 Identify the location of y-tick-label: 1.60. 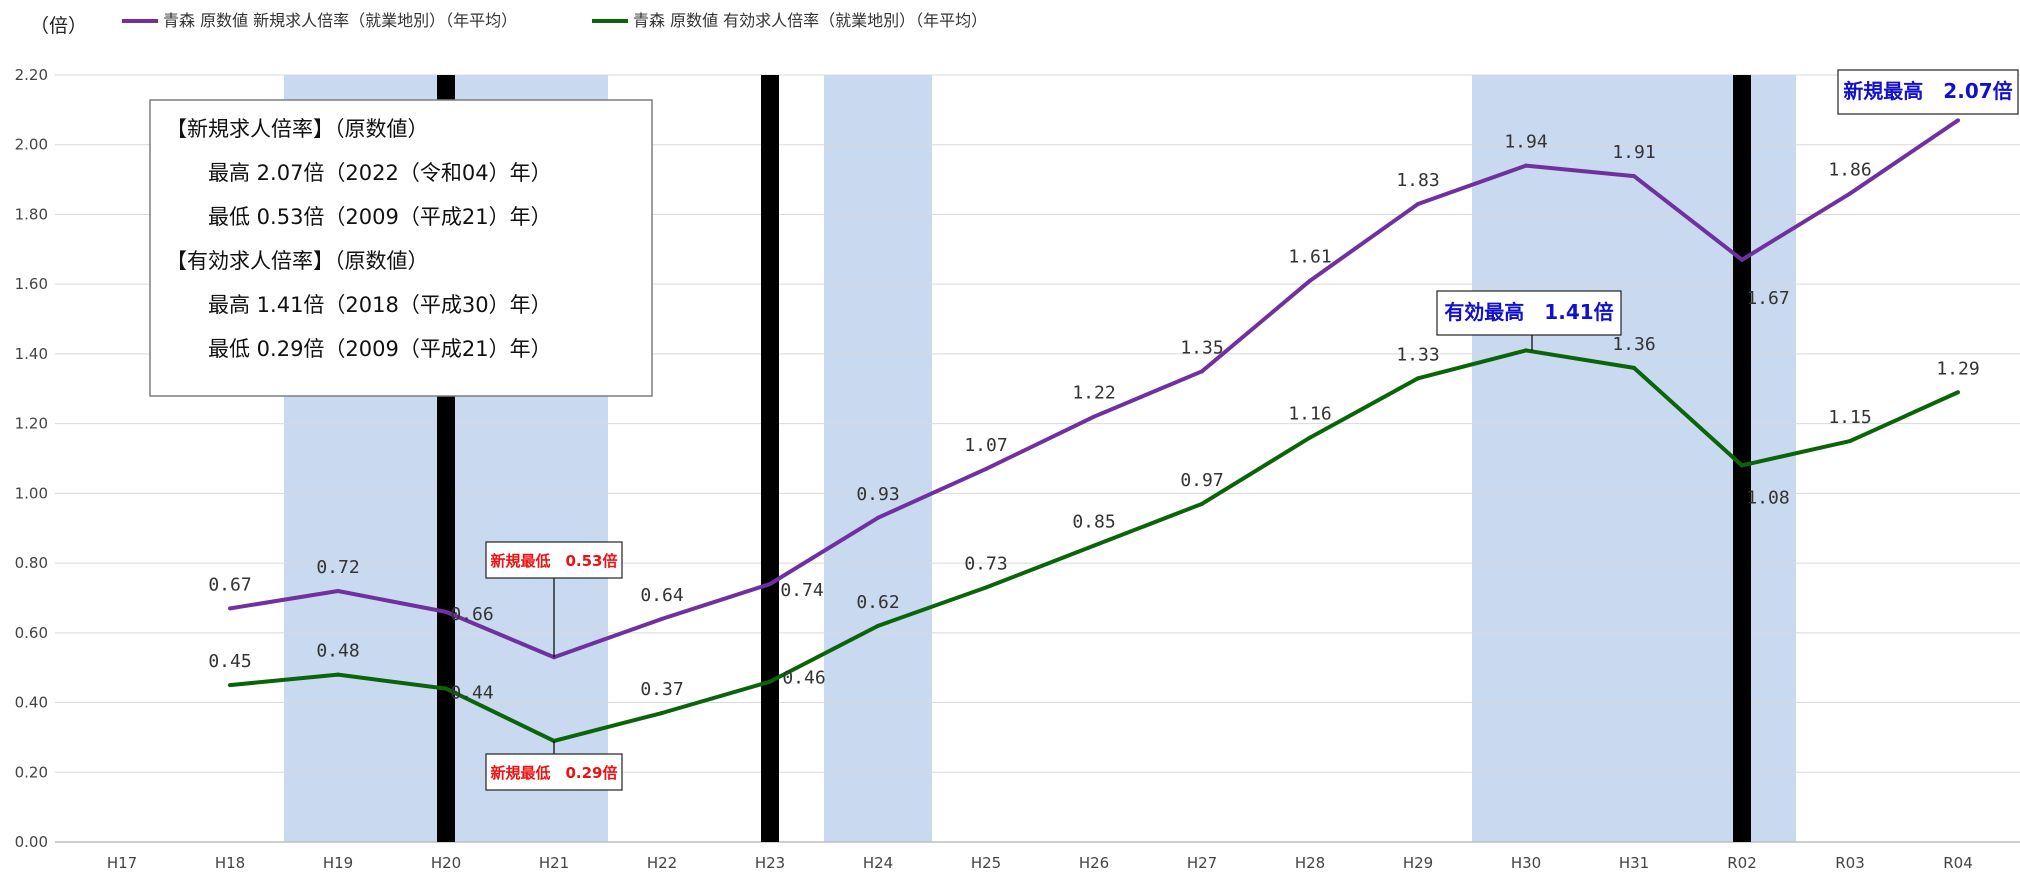
(31, 284).